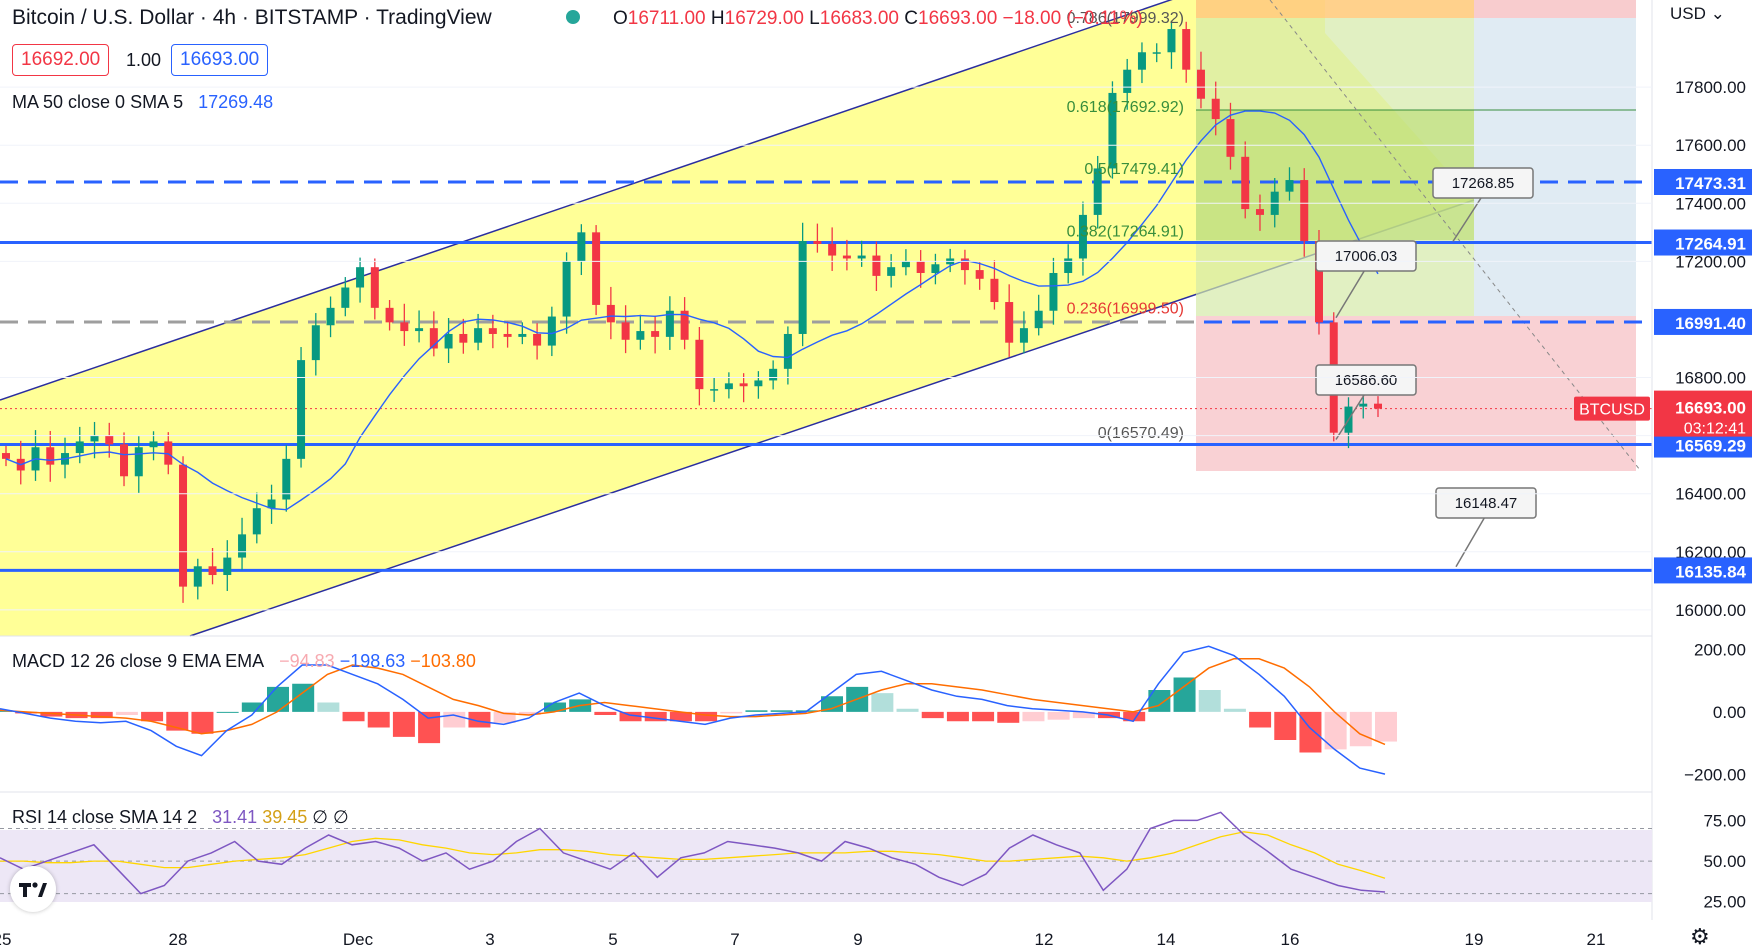 Image resolution: width=1753 pixels, height=952 pixels. I want to click on rsi-line, so click(693, 853).